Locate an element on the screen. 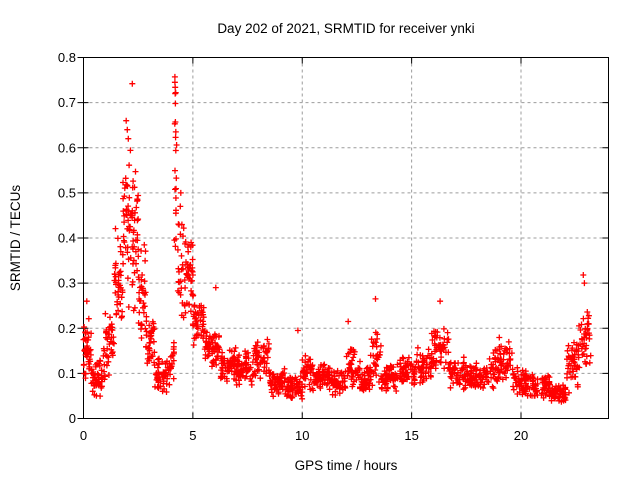  x-axis-label: GPS time / hours is located at coordinates (346, 465).